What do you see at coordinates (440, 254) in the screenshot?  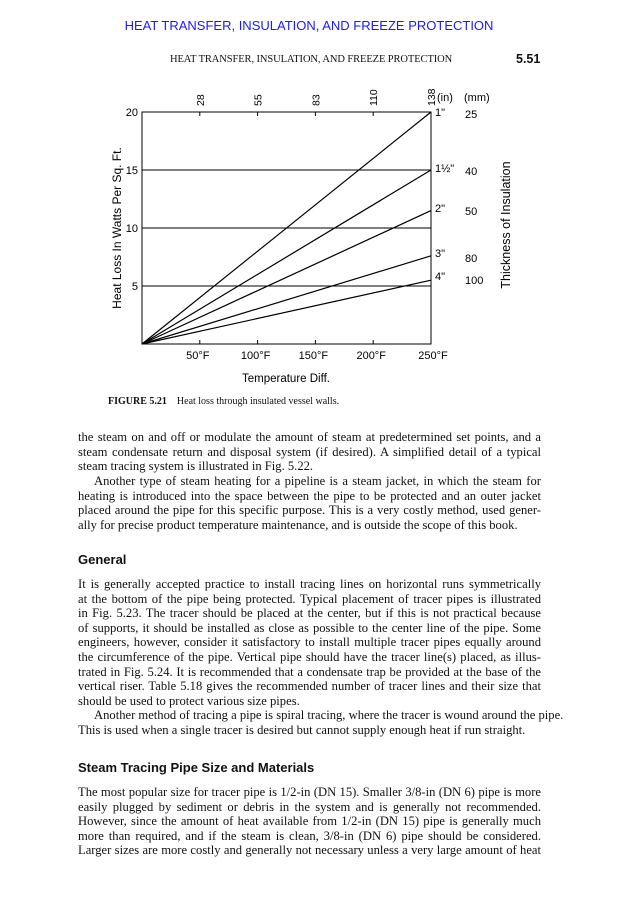 I see `series-label-in: 3"` at bounding box center [440, 254].